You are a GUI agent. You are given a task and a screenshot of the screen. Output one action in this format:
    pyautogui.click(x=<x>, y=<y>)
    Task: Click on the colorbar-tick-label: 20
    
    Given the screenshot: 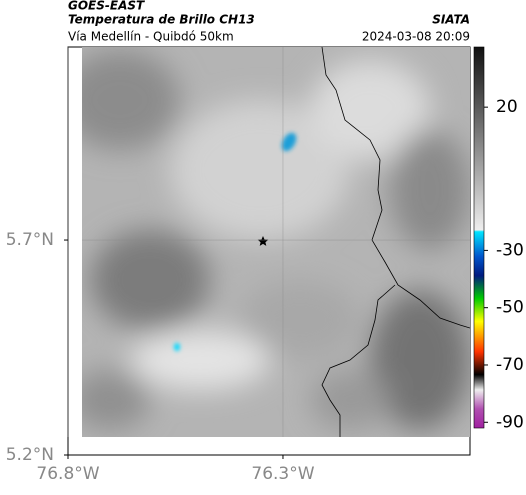 What is the action you would take?
    pyautogui.click(x=507, y=107)
    